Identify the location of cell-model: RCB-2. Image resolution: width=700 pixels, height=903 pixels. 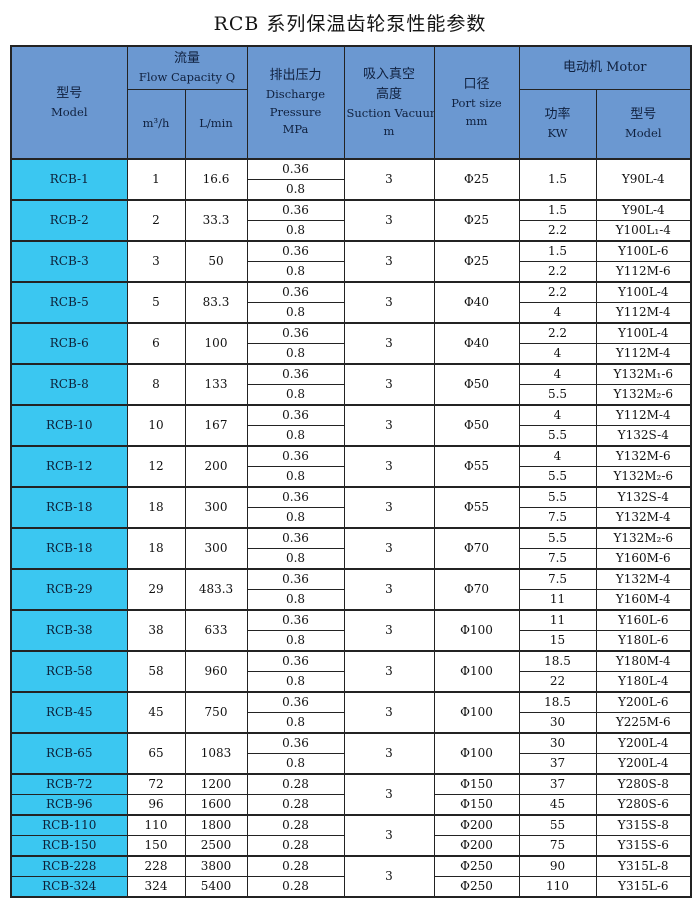
(69, 220).